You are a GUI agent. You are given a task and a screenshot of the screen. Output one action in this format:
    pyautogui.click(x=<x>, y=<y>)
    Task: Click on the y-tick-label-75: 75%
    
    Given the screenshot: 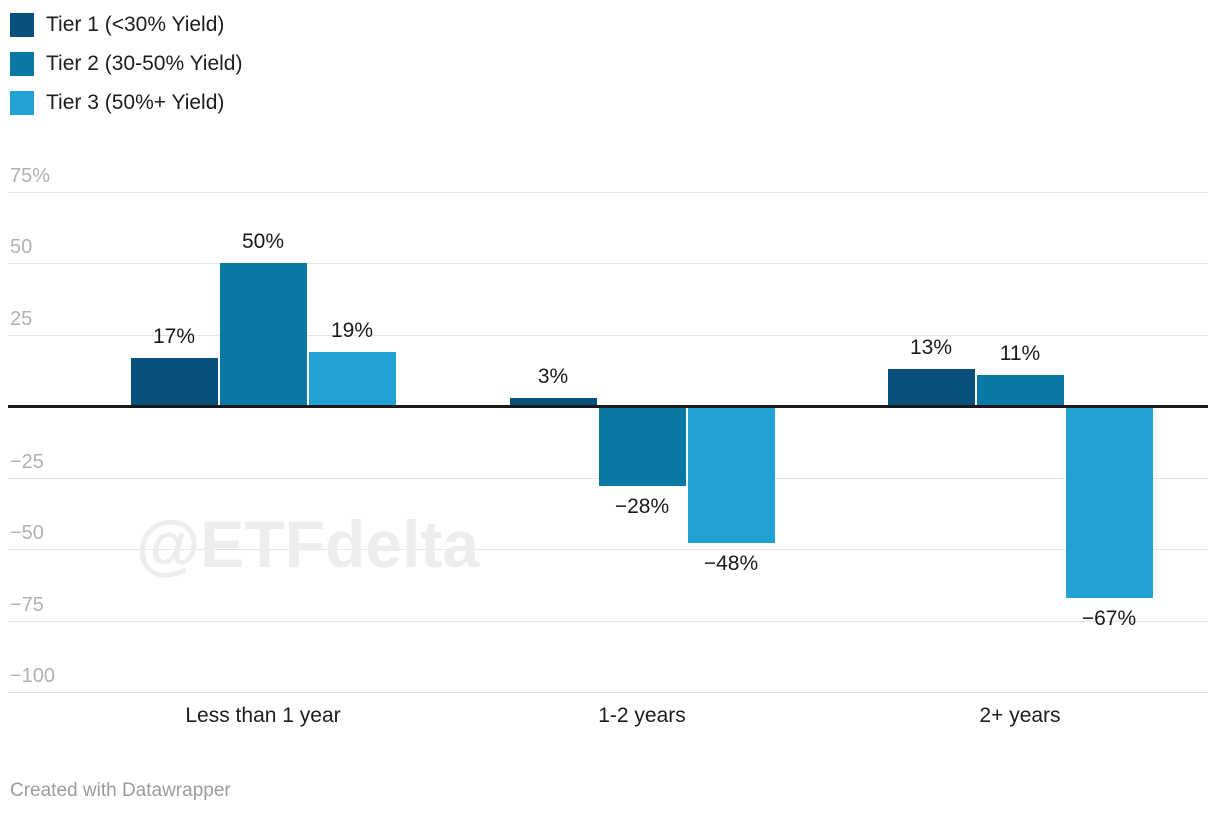 What is the action you would take?
    pyautogui.click(x=30, y=176)
    